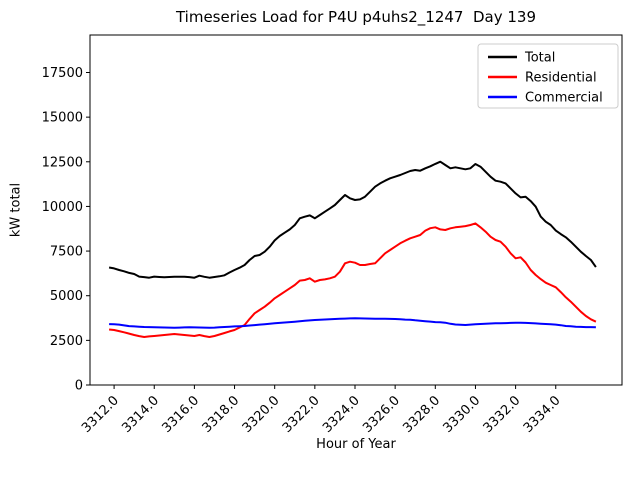 This screenshot has width=640, height=480. What do you see at coordinates (79, 386) in the screenshot?
I see `y-tick-label: 0` at bounding box center [79, 386].